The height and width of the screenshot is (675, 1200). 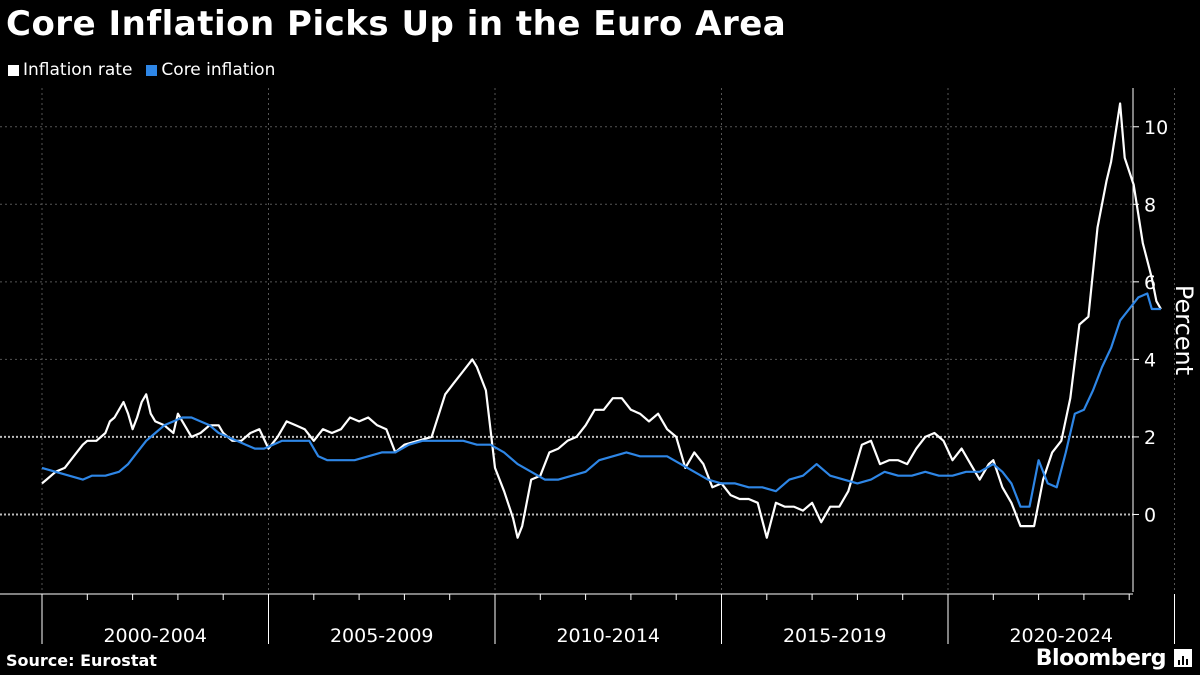 I want to click on brand-logo: Bloomberg, so click(x=1101, y=658).